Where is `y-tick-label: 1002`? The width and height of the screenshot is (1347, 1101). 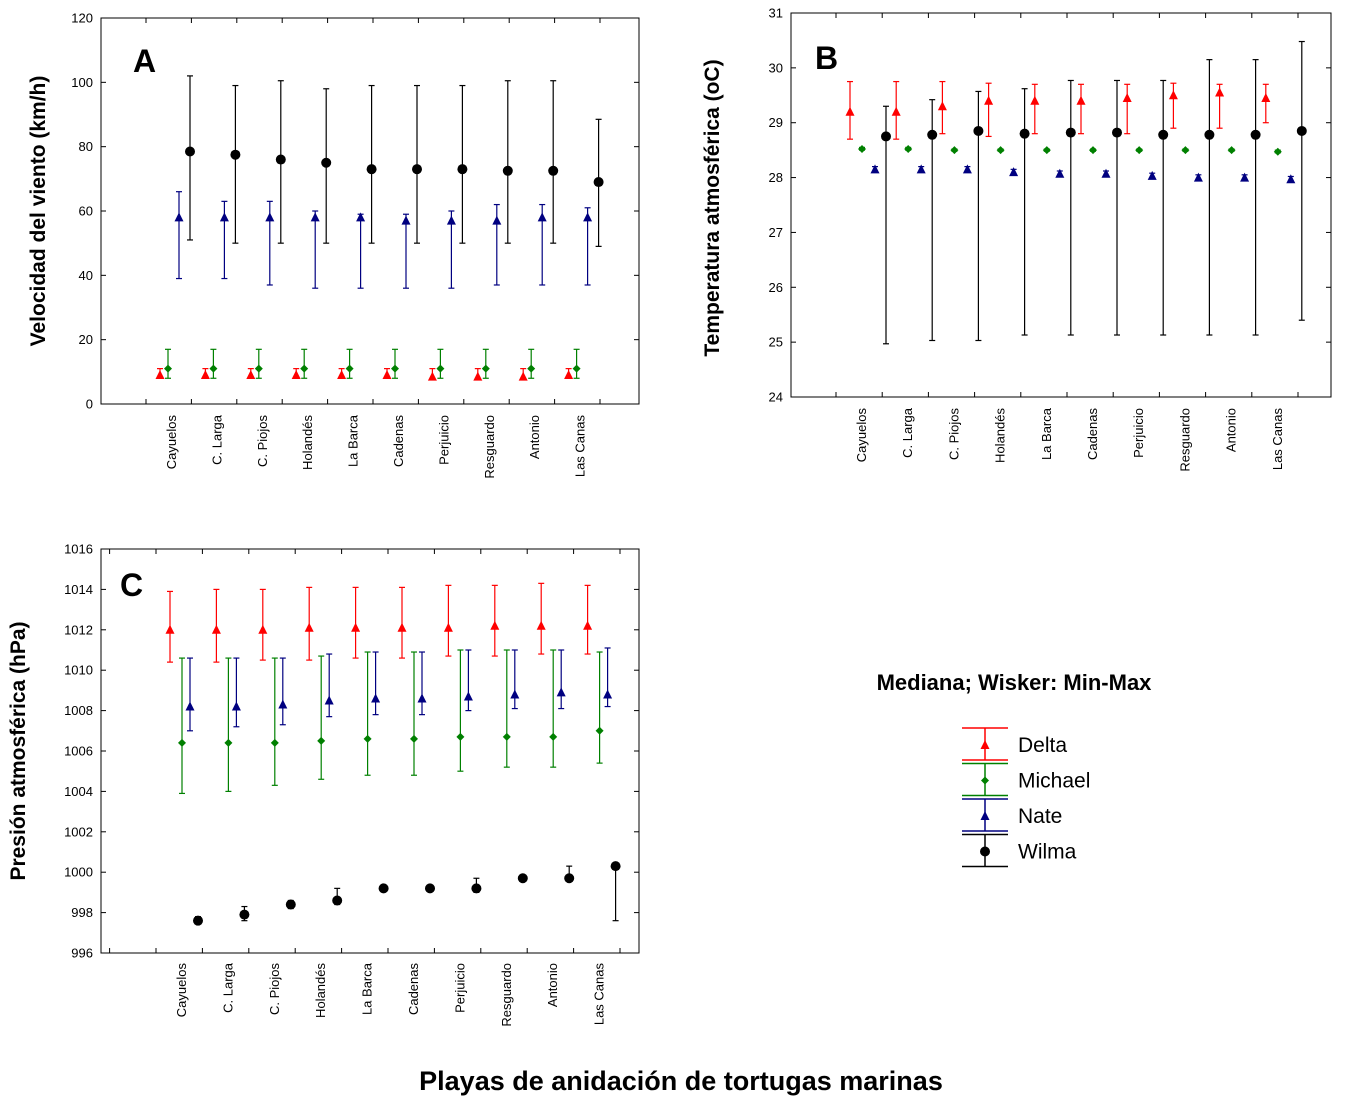 y-tick-label: 1002 is located at coordinates (78, 831).